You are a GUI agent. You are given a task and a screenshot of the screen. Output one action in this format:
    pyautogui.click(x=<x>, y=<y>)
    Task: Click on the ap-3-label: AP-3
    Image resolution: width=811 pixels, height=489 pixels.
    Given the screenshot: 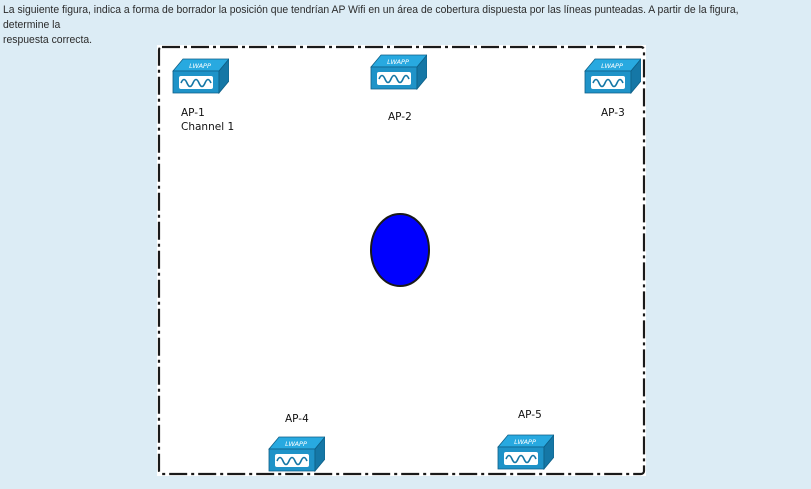 What is the action you would take?
    pyautogui.click(x=613, y=113)
    